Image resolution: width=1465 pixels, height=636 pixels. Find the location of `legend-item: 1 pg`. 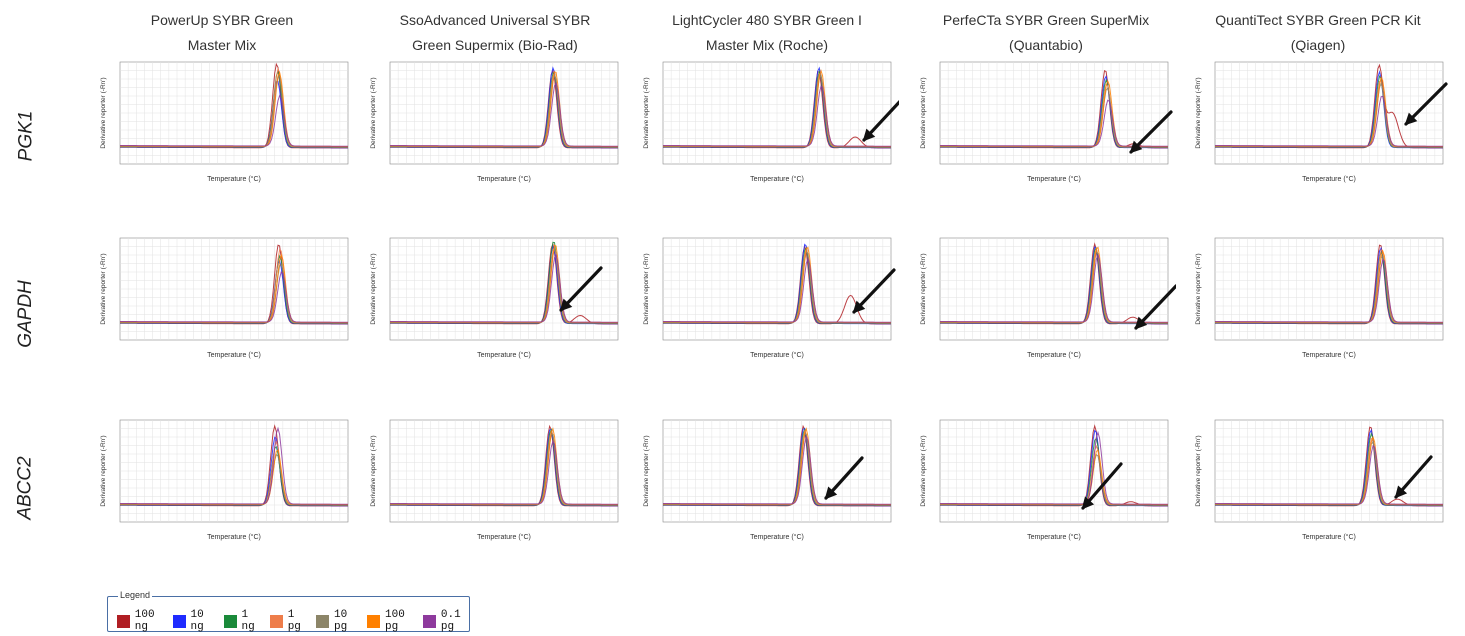

legend-item: 1 pg is located at coordinates (288, 621).